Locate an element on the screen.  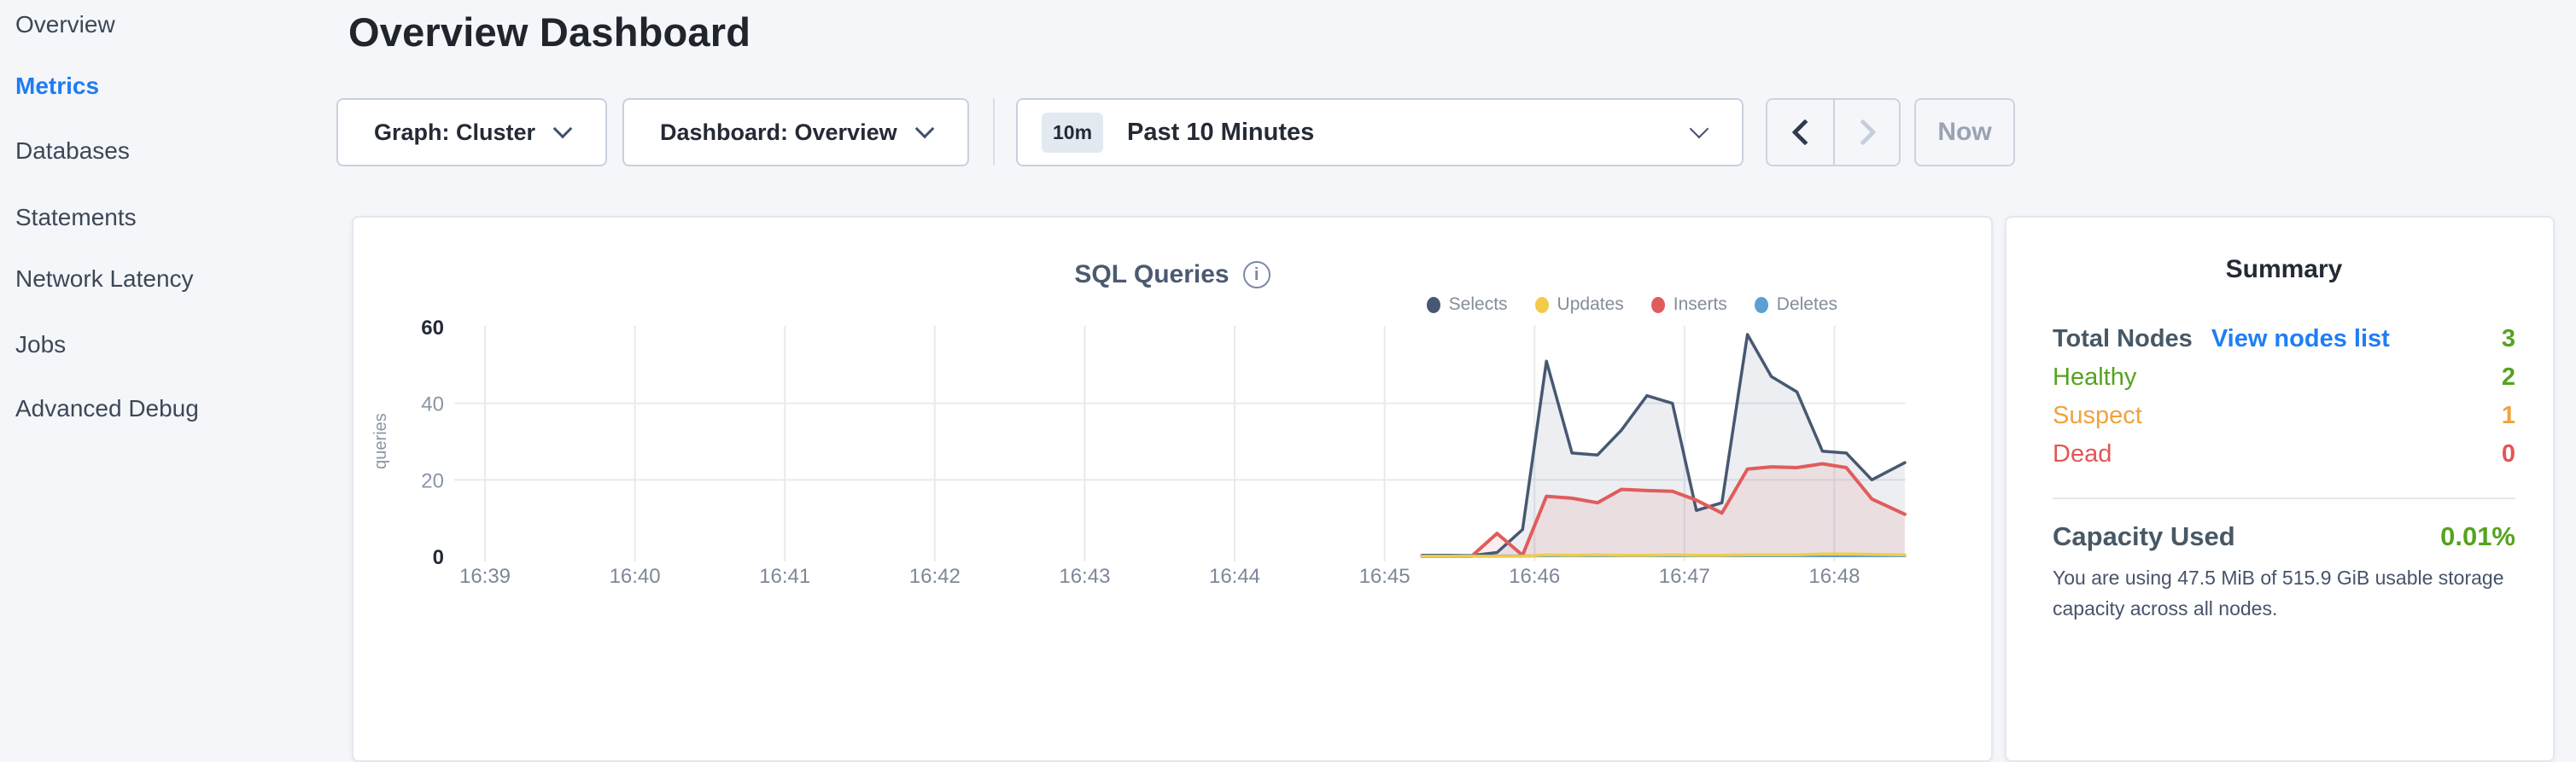
suspect-label: Suspect is located at coordinates (2097, 415).